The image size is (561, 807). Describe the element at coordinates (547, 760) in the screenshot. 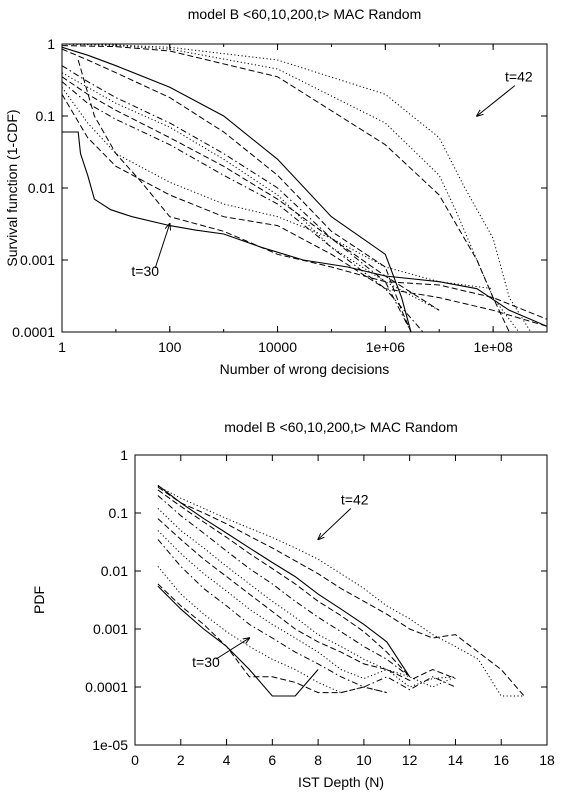

I see `x-tick-label: 18` at that location.